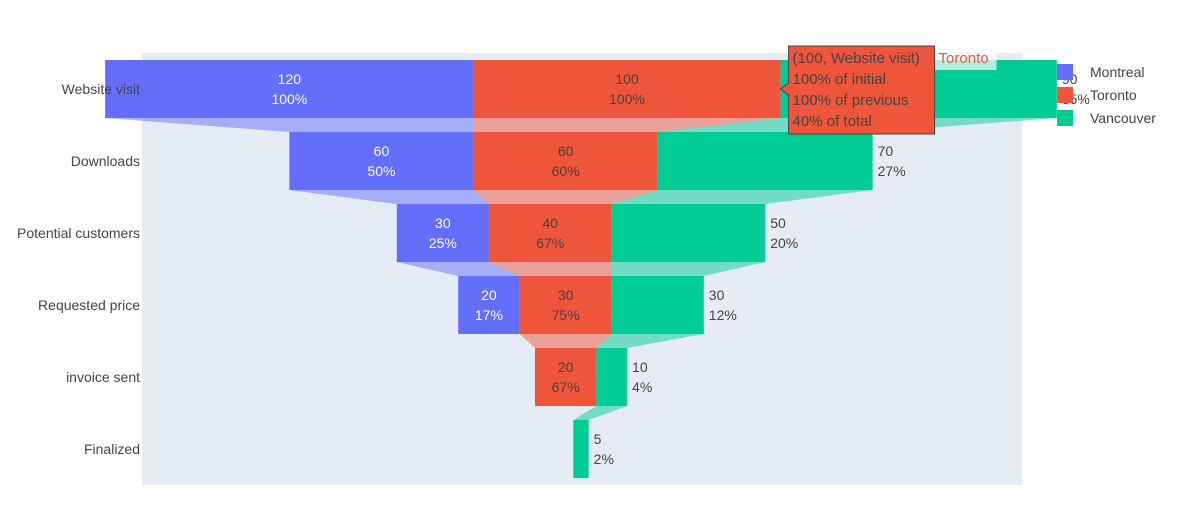 This screenshot has width=1180, height=520. What do you see at coordinates (598, 439) in the screenshot?
I see `bar-value-label-vancouver-5: 5` at bounding box center [598, 439].